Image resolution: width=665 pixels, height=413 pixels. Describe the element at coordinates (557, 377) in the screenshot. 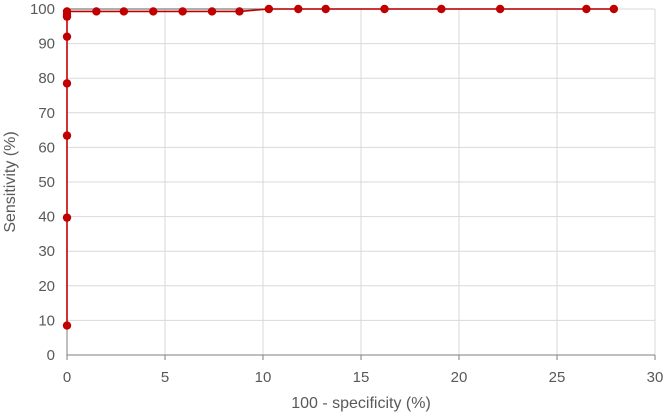

I see `x-tick-label: 25` at that location.